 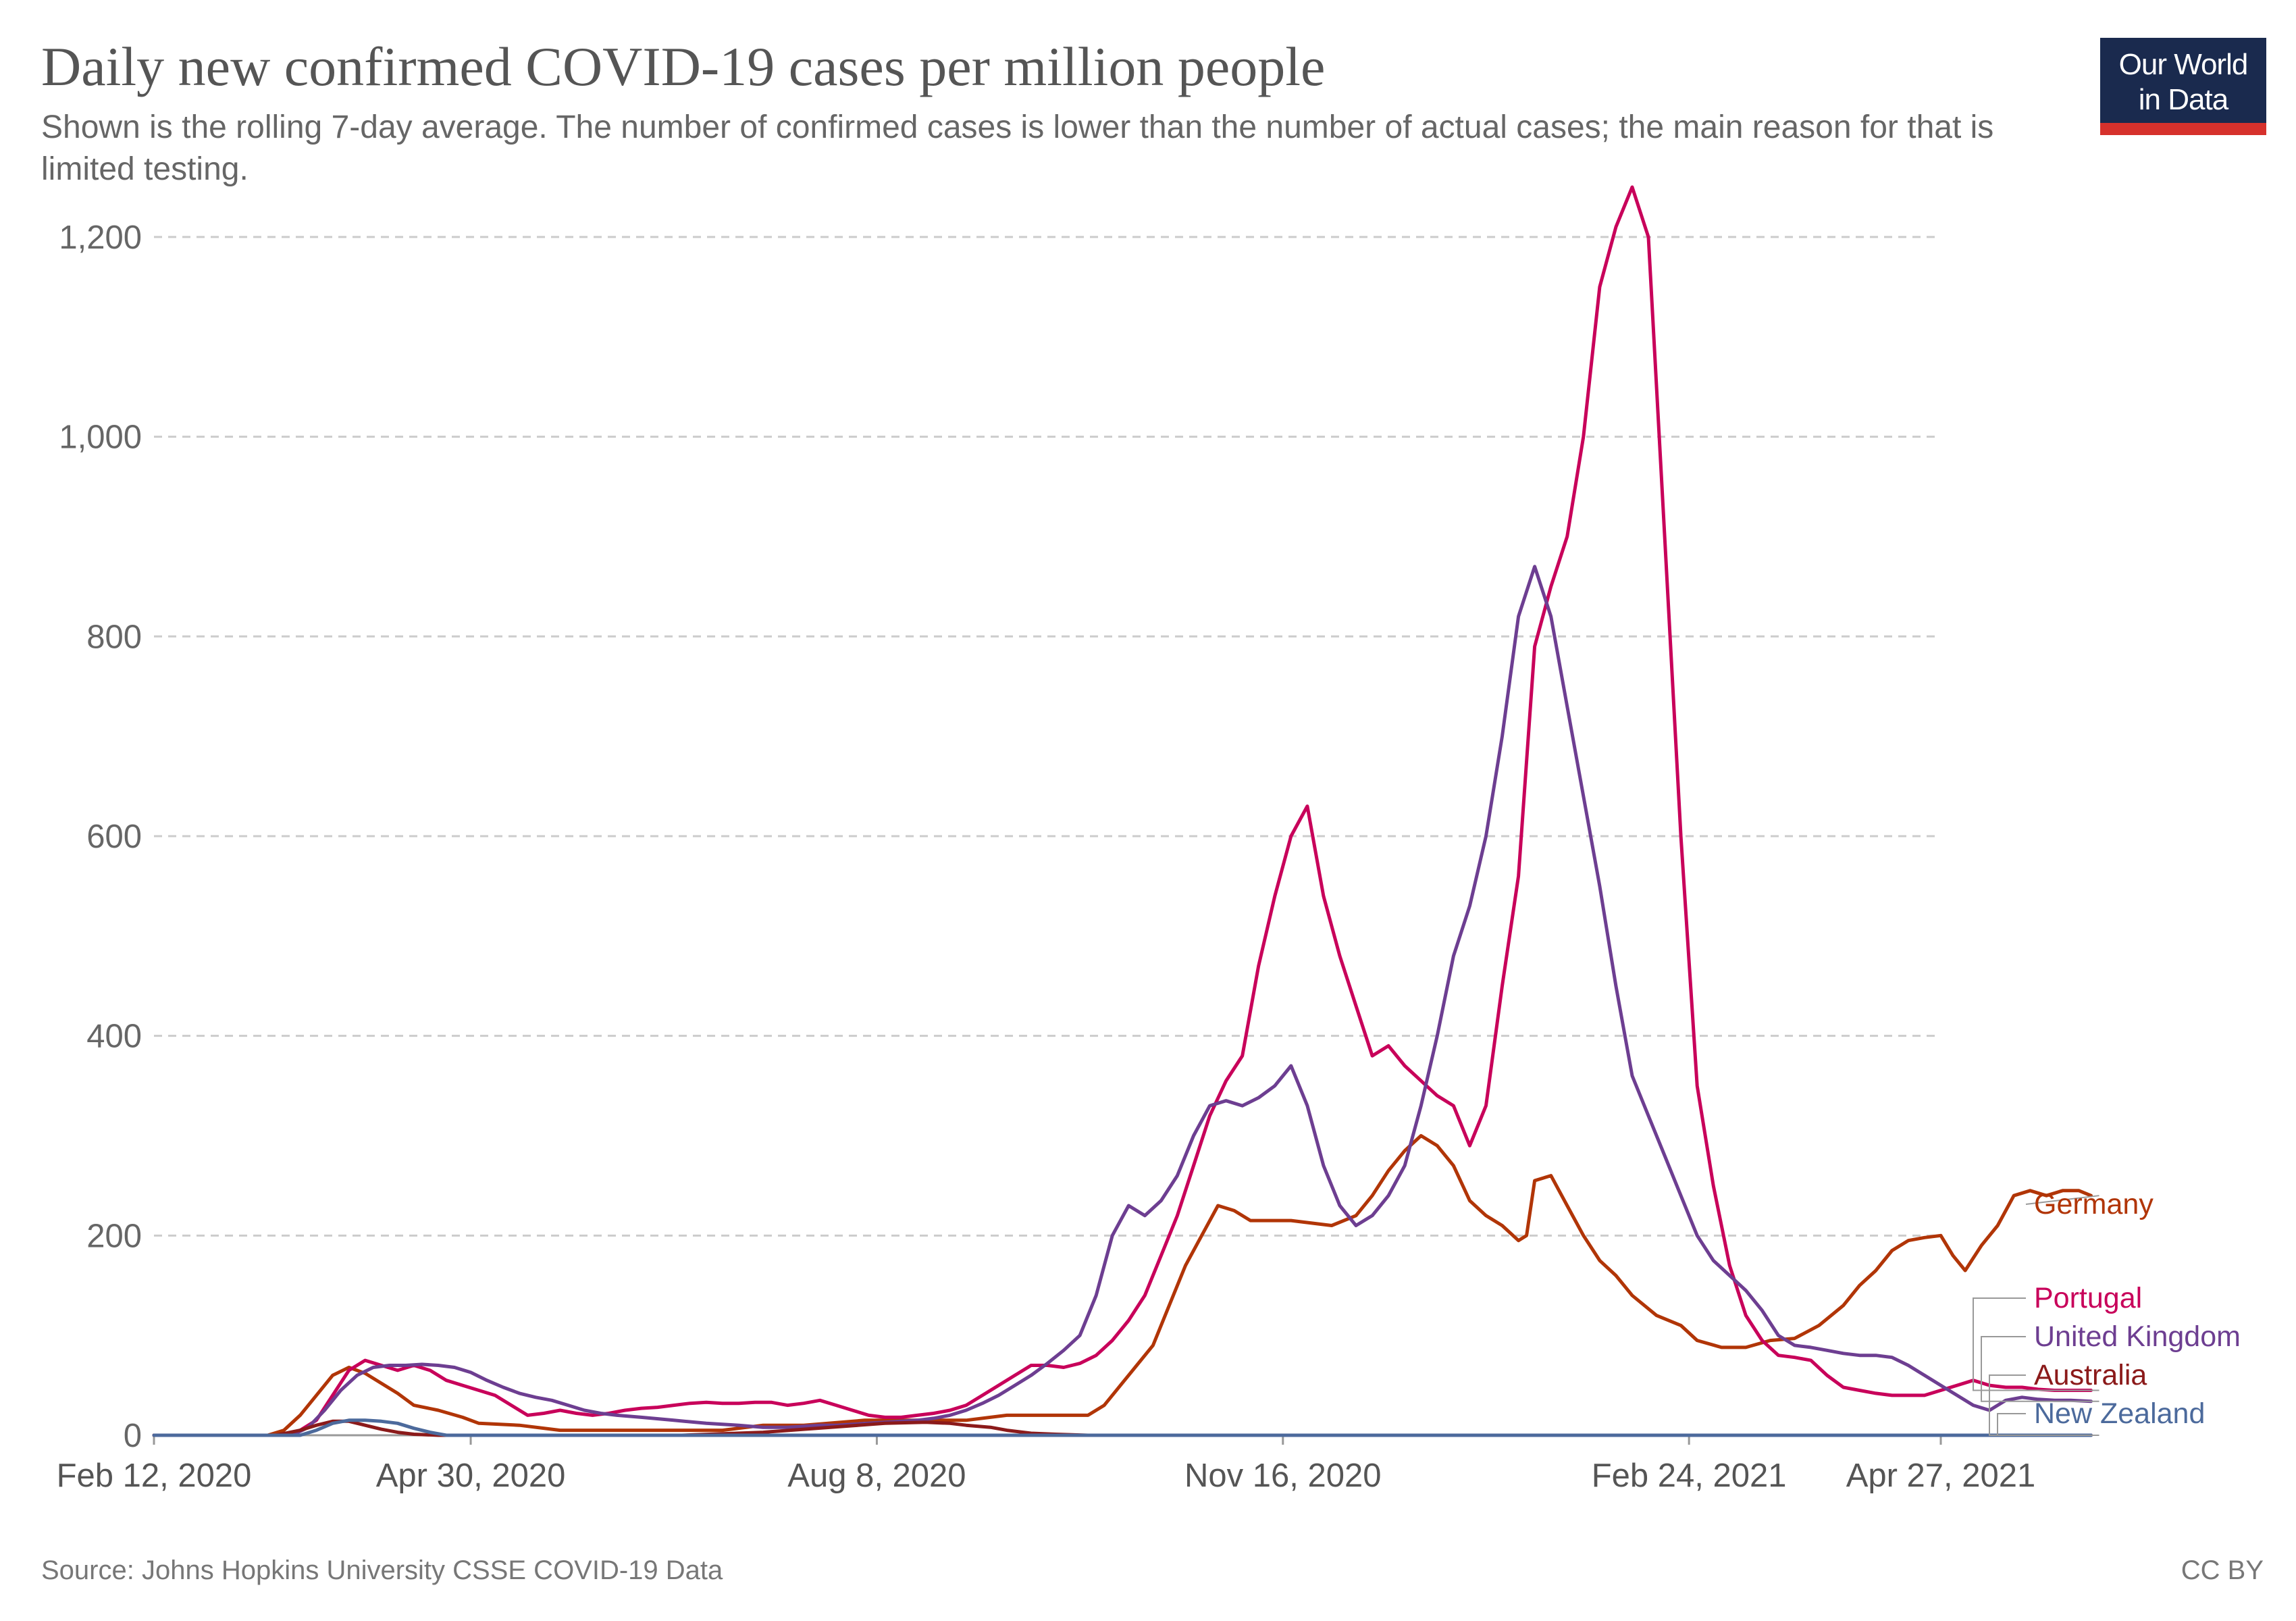 What do you see at coordinates (133, 1436) in the screenshot?
I see `y-tick-label: 0` at bounding box center [133, 1436].